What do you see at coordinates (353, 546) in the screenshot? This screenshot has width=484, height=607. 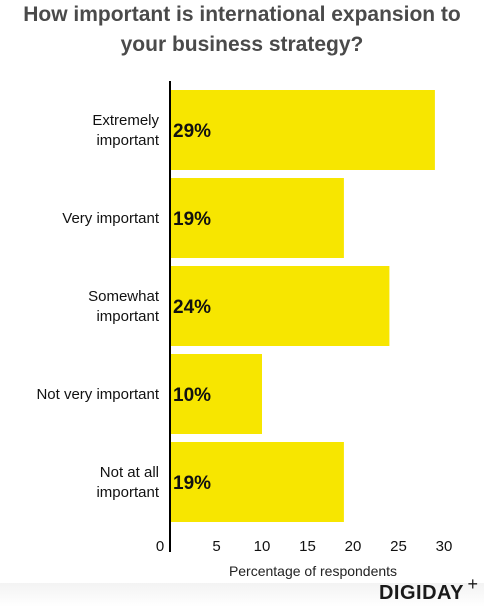 I see `x-tick-label: 20` at bounding box center [353, 546].